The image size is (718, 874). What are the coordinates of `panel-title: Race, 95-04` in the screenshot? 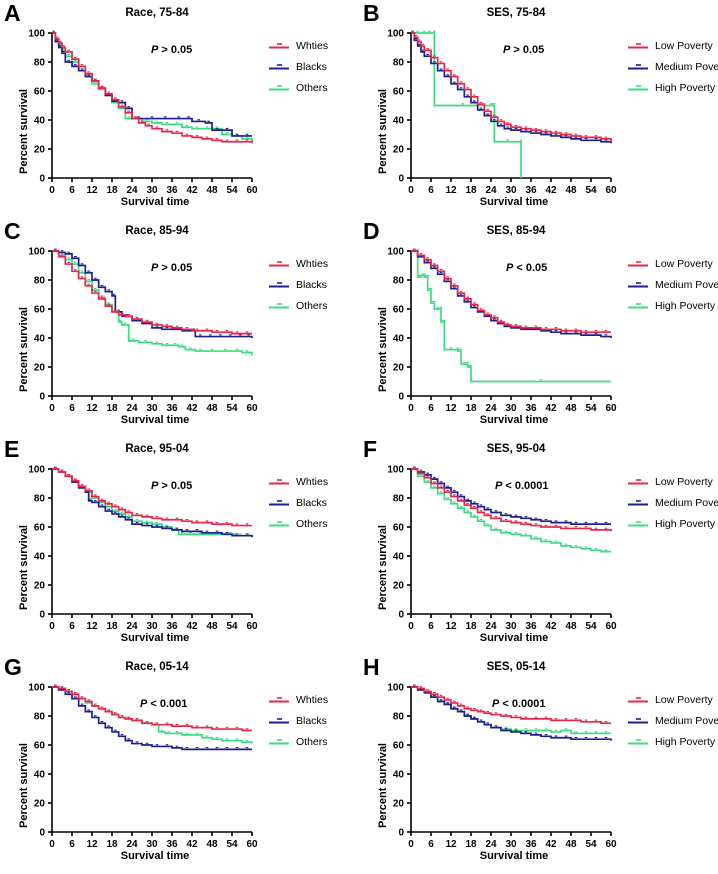 It's located at (157, 449).